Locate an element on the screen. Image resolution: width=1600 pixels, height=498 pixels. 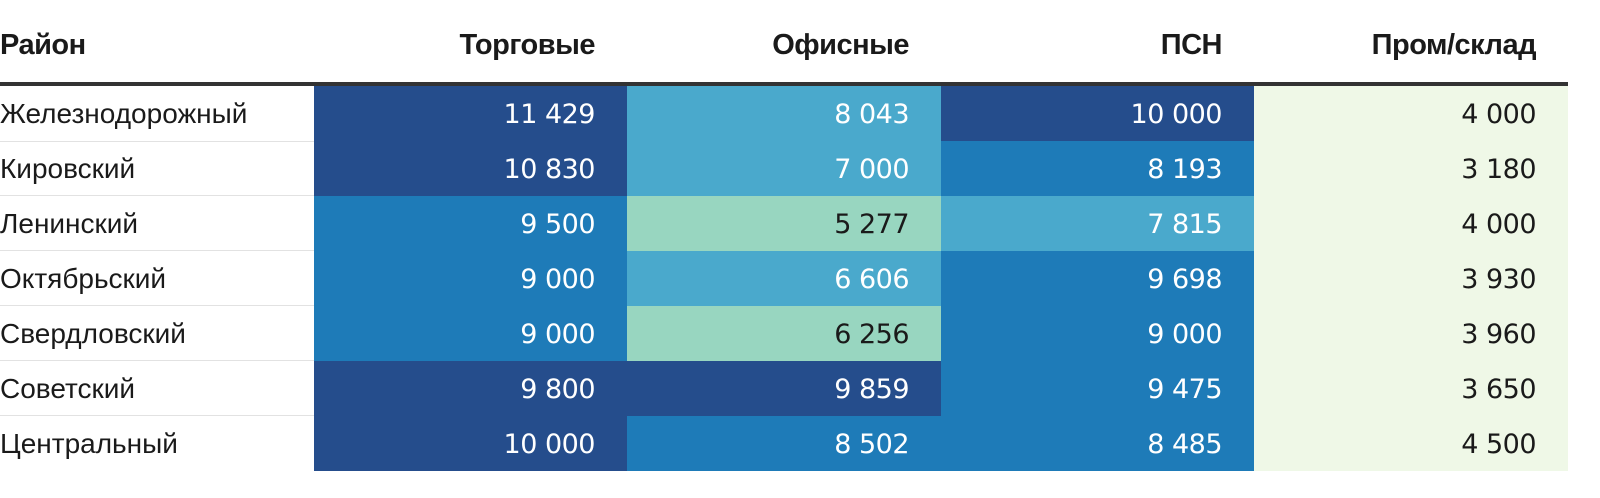
table-row: Ленинский 9 500 5 277 7 815 4 000 is located at coordinates (784, 223).